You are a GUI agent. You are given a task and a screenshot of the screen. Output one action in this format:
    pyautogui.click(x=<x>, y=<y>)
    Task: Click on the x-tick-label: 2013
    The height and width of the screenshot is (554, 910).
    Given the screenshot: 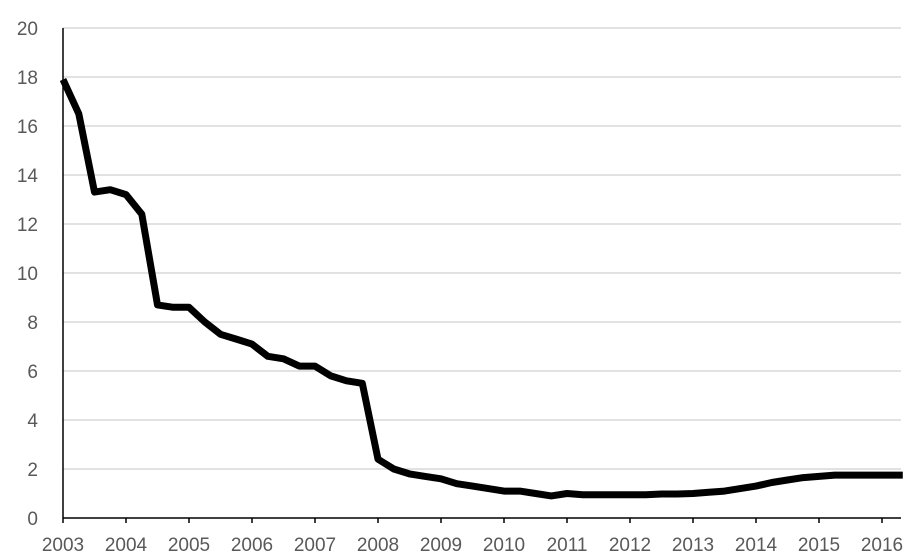 What is the action you would take?
    pyautogui.click(x=693, y=544)
    